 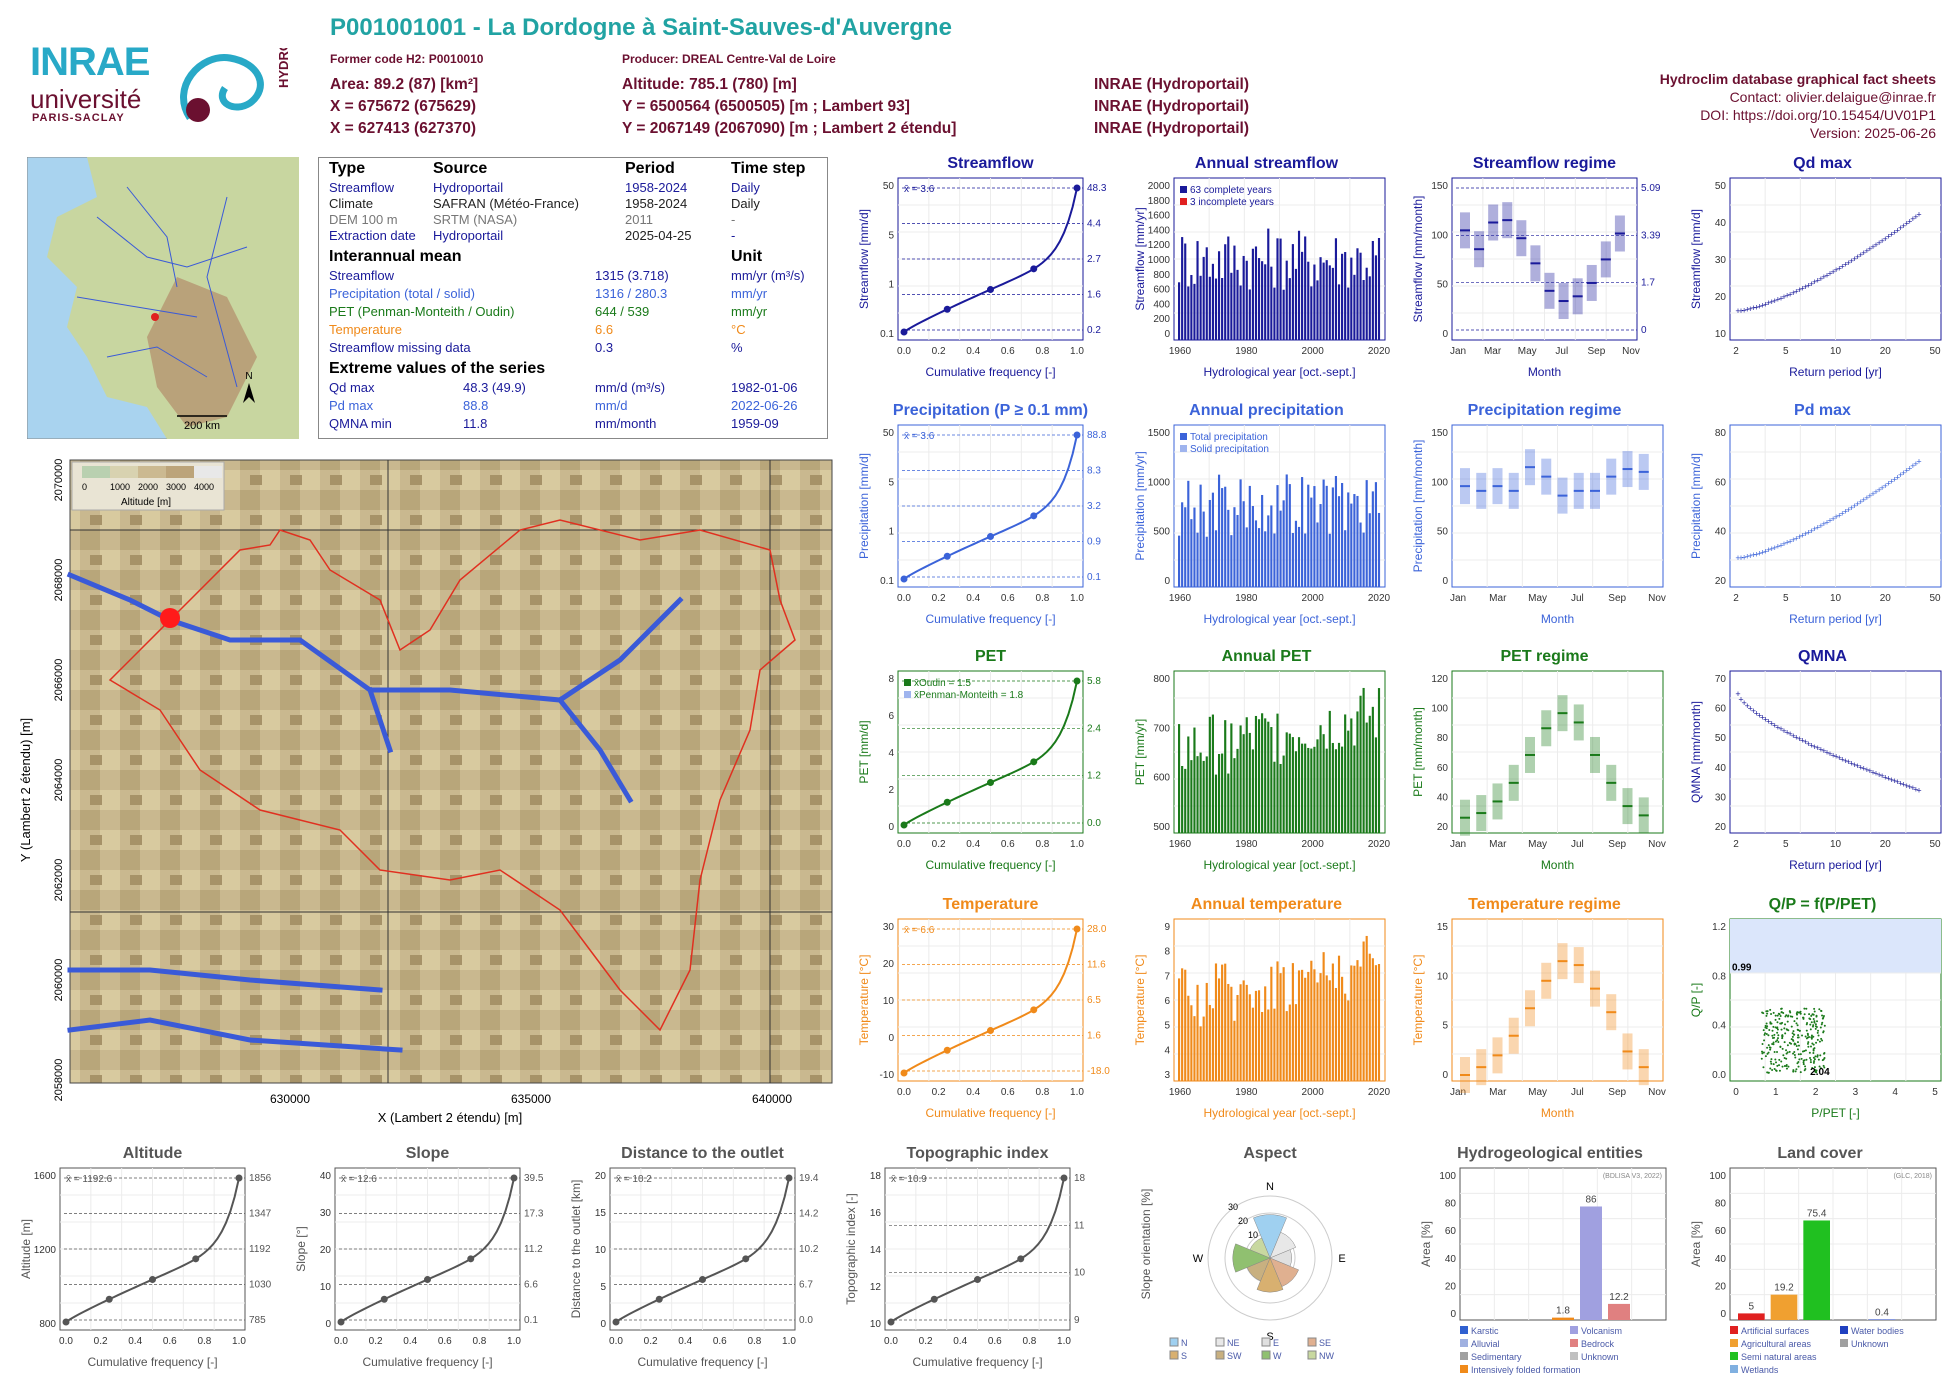 What do you see at coordinates (1721, 186) in the screenshot?
I see `chart-ytick: 50` at bounding box center [1721, 186].